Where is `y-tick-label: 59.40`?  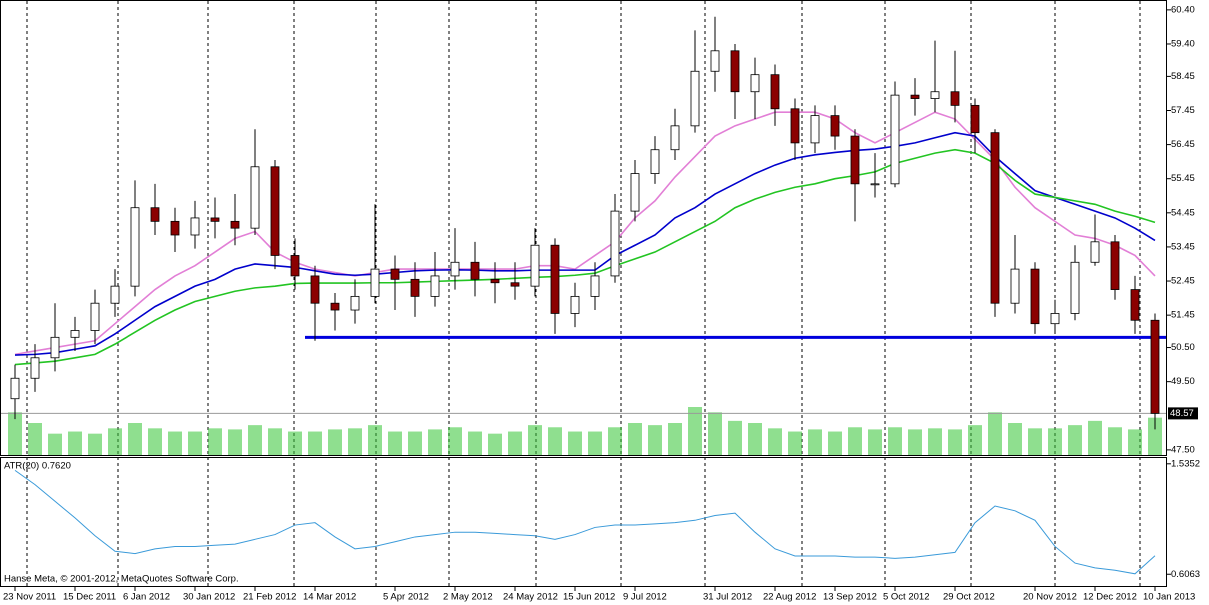
y-tick-label: 59.40 is located at coordinates (1183, 43).